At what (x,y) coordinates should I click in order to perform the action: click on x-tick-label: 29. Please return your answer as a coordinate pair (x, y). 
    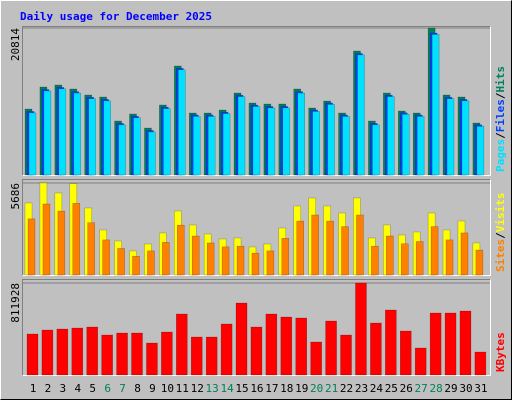
    Looking at the image, I should click on (450, 388).